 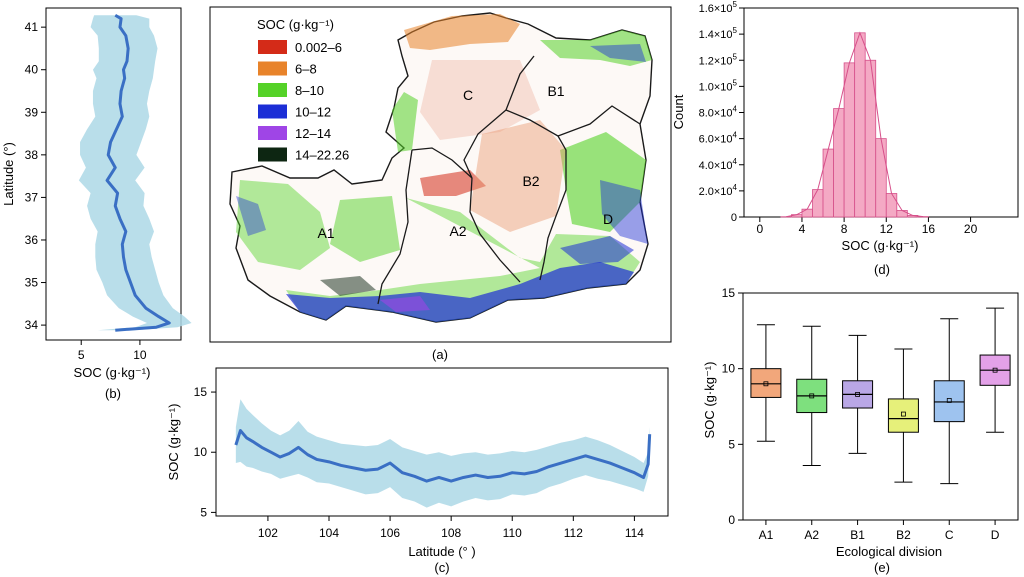 I want to click on panel-b-ytick-label: 38, so click(x=32, y=155).